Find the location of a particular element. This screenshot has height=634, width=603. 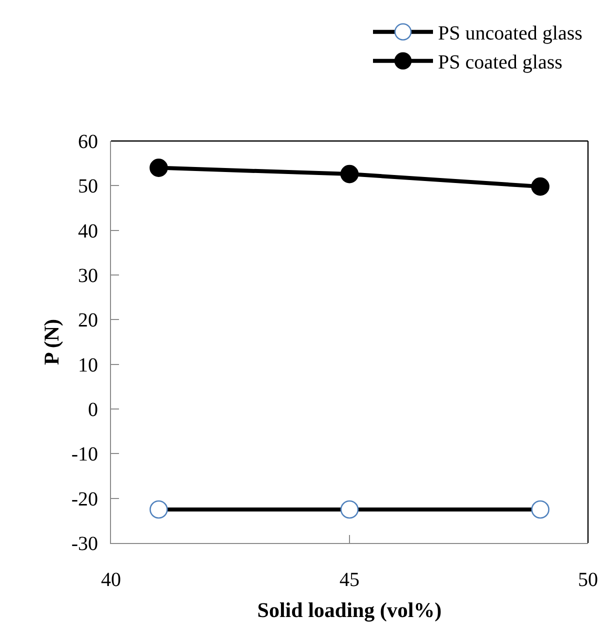

x-tick-label: 45 is located at coordinates (350, 580).